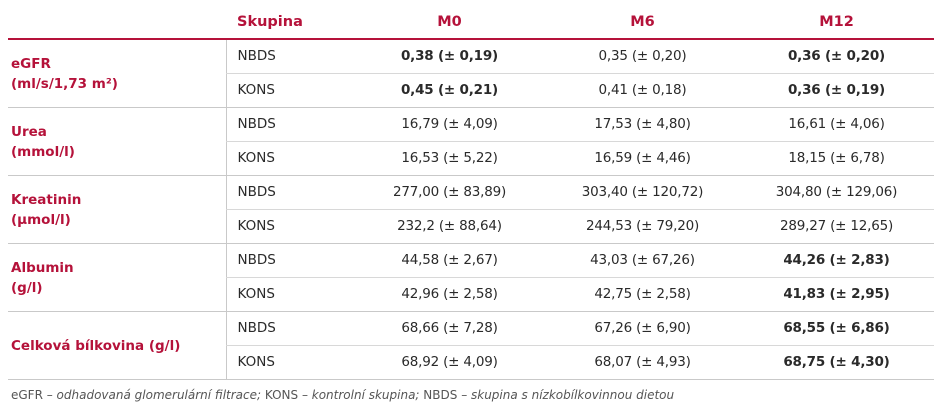 Image resolution: width=948 pixels, height=418 pixels. I want to click on parameter-name: Albumin, so click(42, 268).